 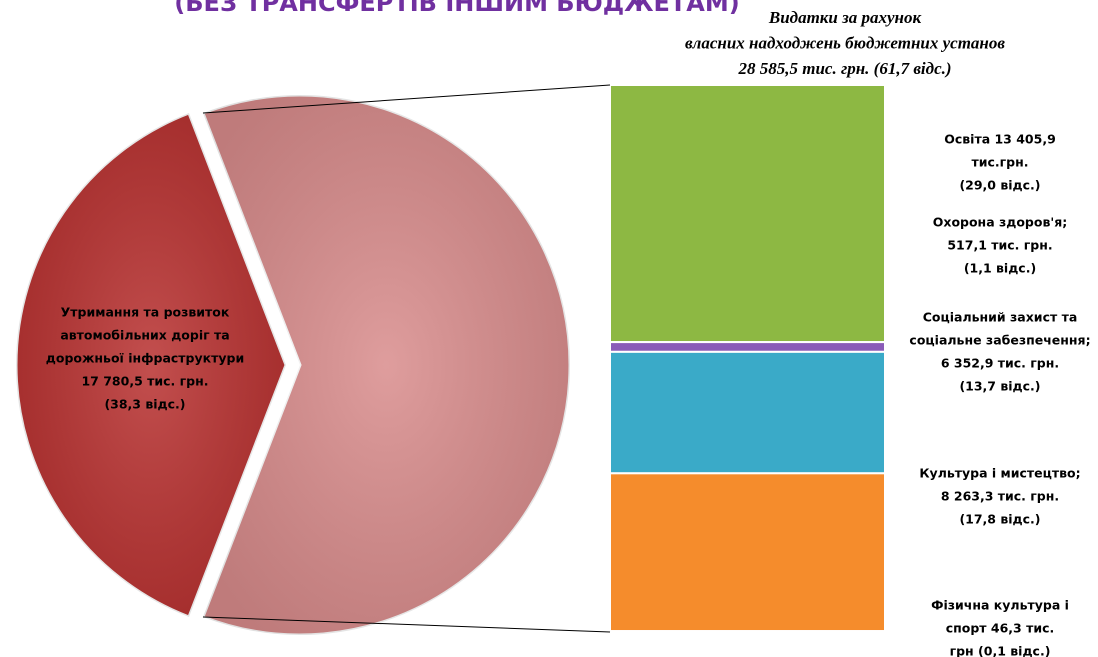 What do you see at coordinates (144, 381) in the screenshot?
I see `data-label: 17 780,5 тис. грн.` at bounding box center [144, 381].